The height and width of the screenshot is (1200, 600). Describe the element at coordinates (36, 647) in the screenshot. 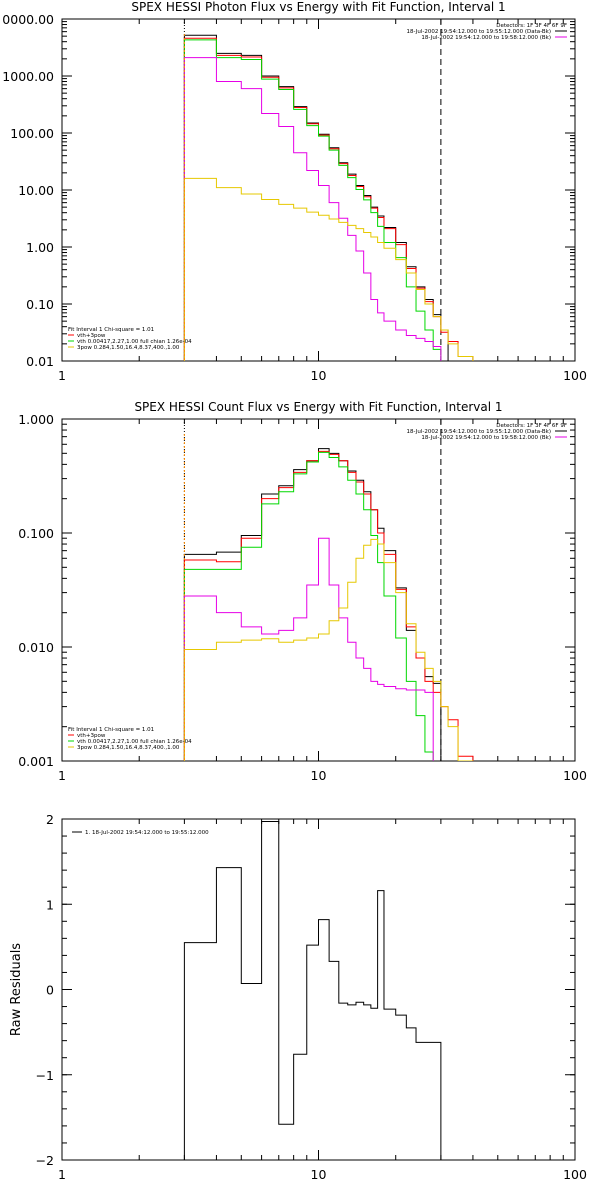

I see `y-tick-label: 0.010` at that location.